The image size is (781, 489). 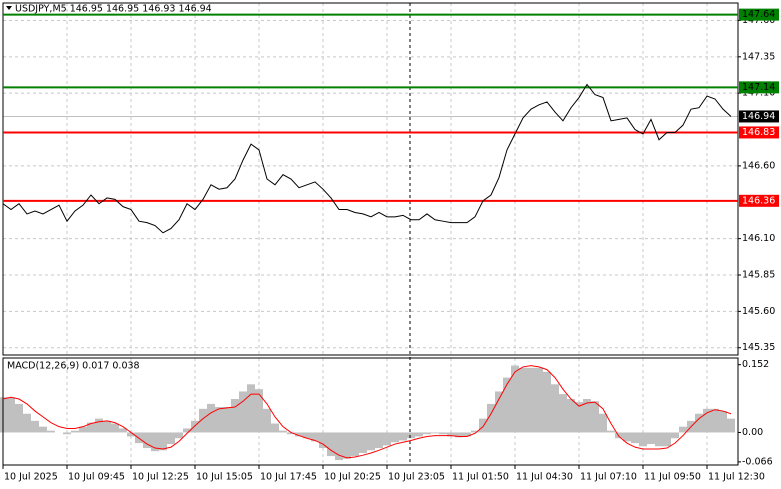 What do you see at coordinates (757, 461) in the screenshot?
I see `y-tick-label: -0.066` at bounding box center [757, 461].